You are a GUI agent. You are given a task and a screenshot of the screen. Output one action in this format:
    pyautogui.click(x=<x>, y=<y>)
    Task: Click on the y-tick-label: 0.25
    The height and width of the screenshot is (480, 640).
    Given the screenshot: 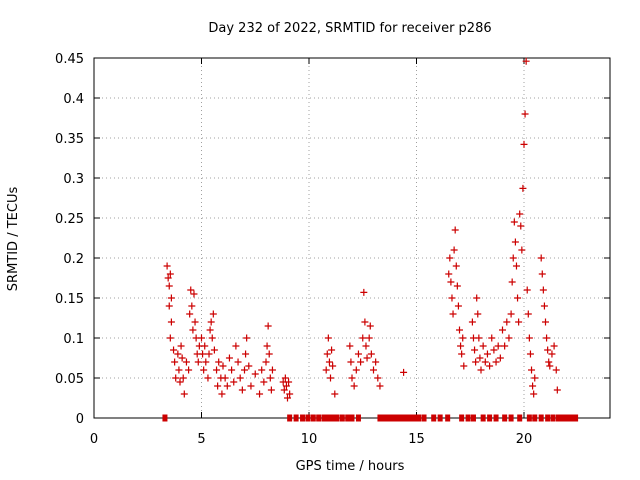 What is the action you would take?
    pyautogui.click(x=69, y=219)
    